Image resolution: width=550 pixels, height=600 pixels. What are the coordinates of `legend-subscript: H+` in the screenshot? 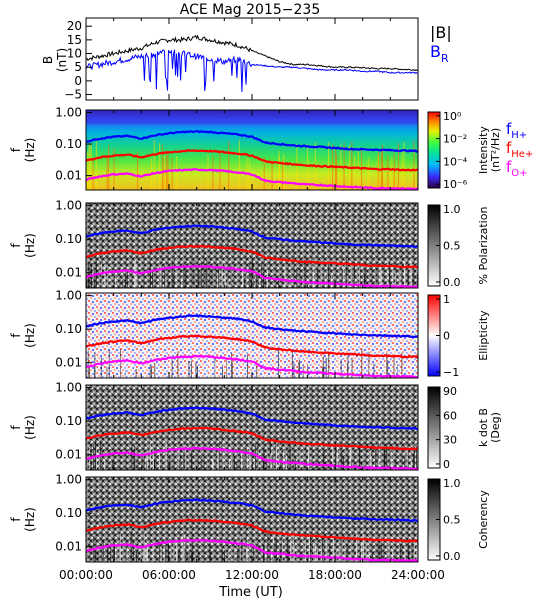 It's located at (519, 135).